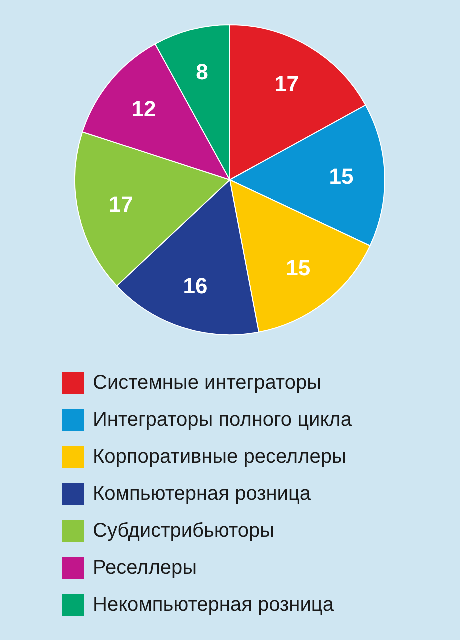  I want to click on legend-label: Системные интеграторы, so click(207, 383).